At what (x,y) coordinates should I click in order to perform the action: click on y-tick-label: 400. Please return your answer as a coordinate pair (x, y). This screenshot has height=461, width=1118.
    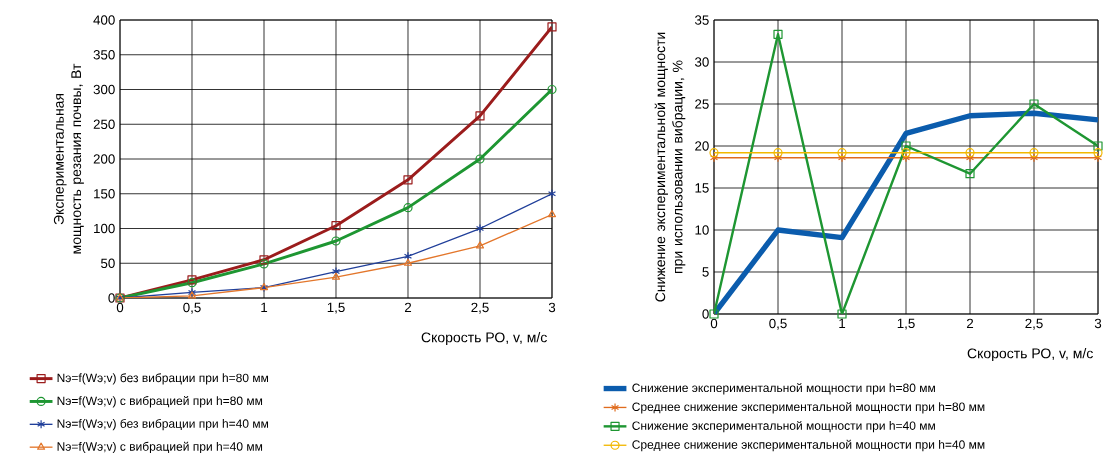
    Looking at the image, I should click on (104, 20).